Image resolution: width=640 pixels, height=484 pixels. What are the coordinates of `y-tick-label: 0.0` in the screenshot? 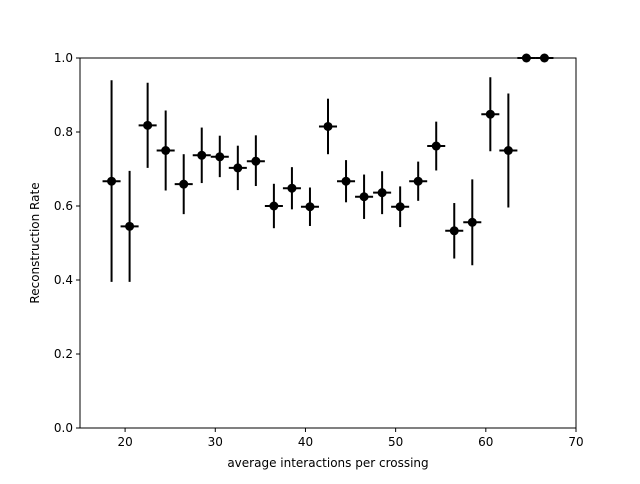 It's located at (63, 428).